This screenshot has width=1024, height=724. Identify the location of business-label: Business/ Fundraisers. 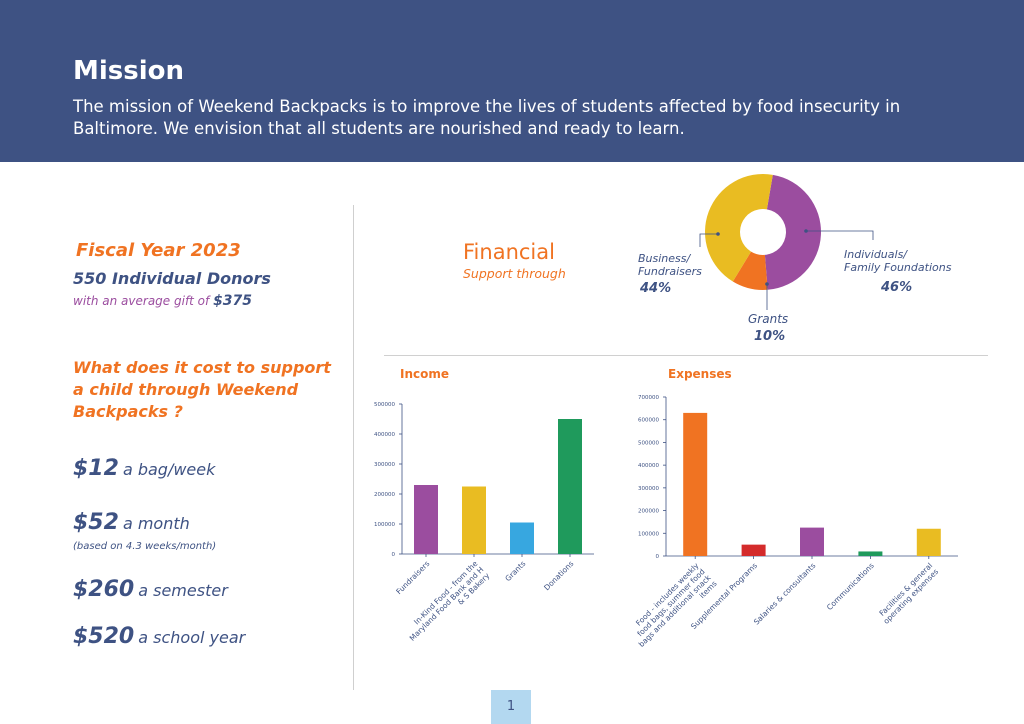
(670, 265).